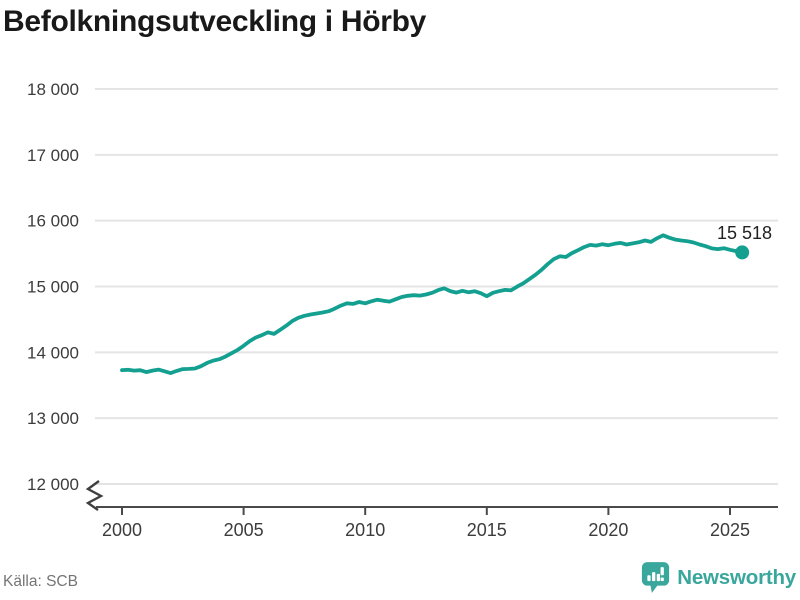  What do you see at coordinates (736, 577) in the screenshot?
I see `newsworthy-wordmark: Newsworthy` at bounding box center [736, 577].